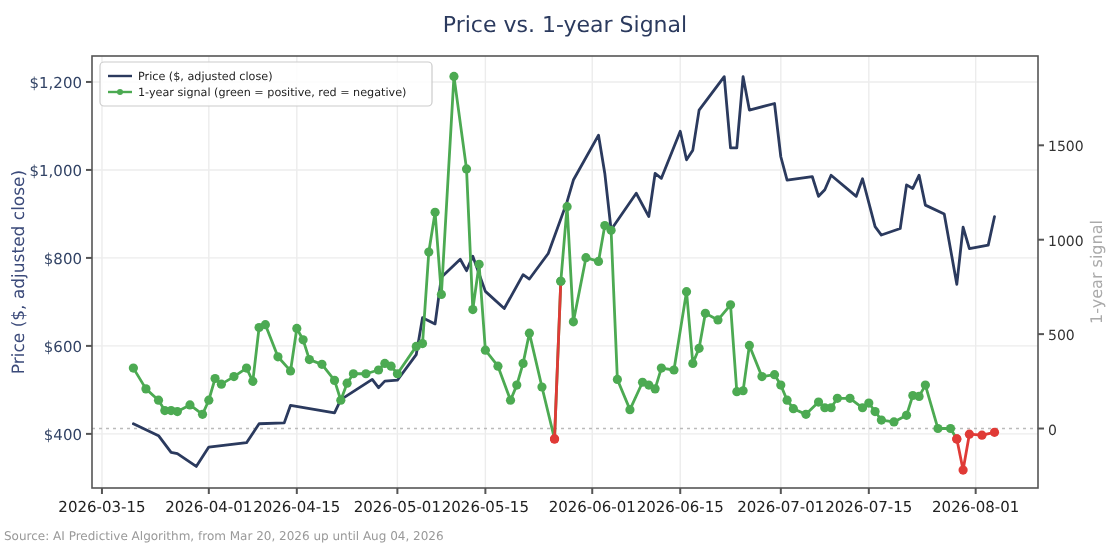 The image size is (1110, 550). Describe the element at coordinates (1097, 272) in the screenshot. I see `y2-axis-title: 1-year signal` at that location.